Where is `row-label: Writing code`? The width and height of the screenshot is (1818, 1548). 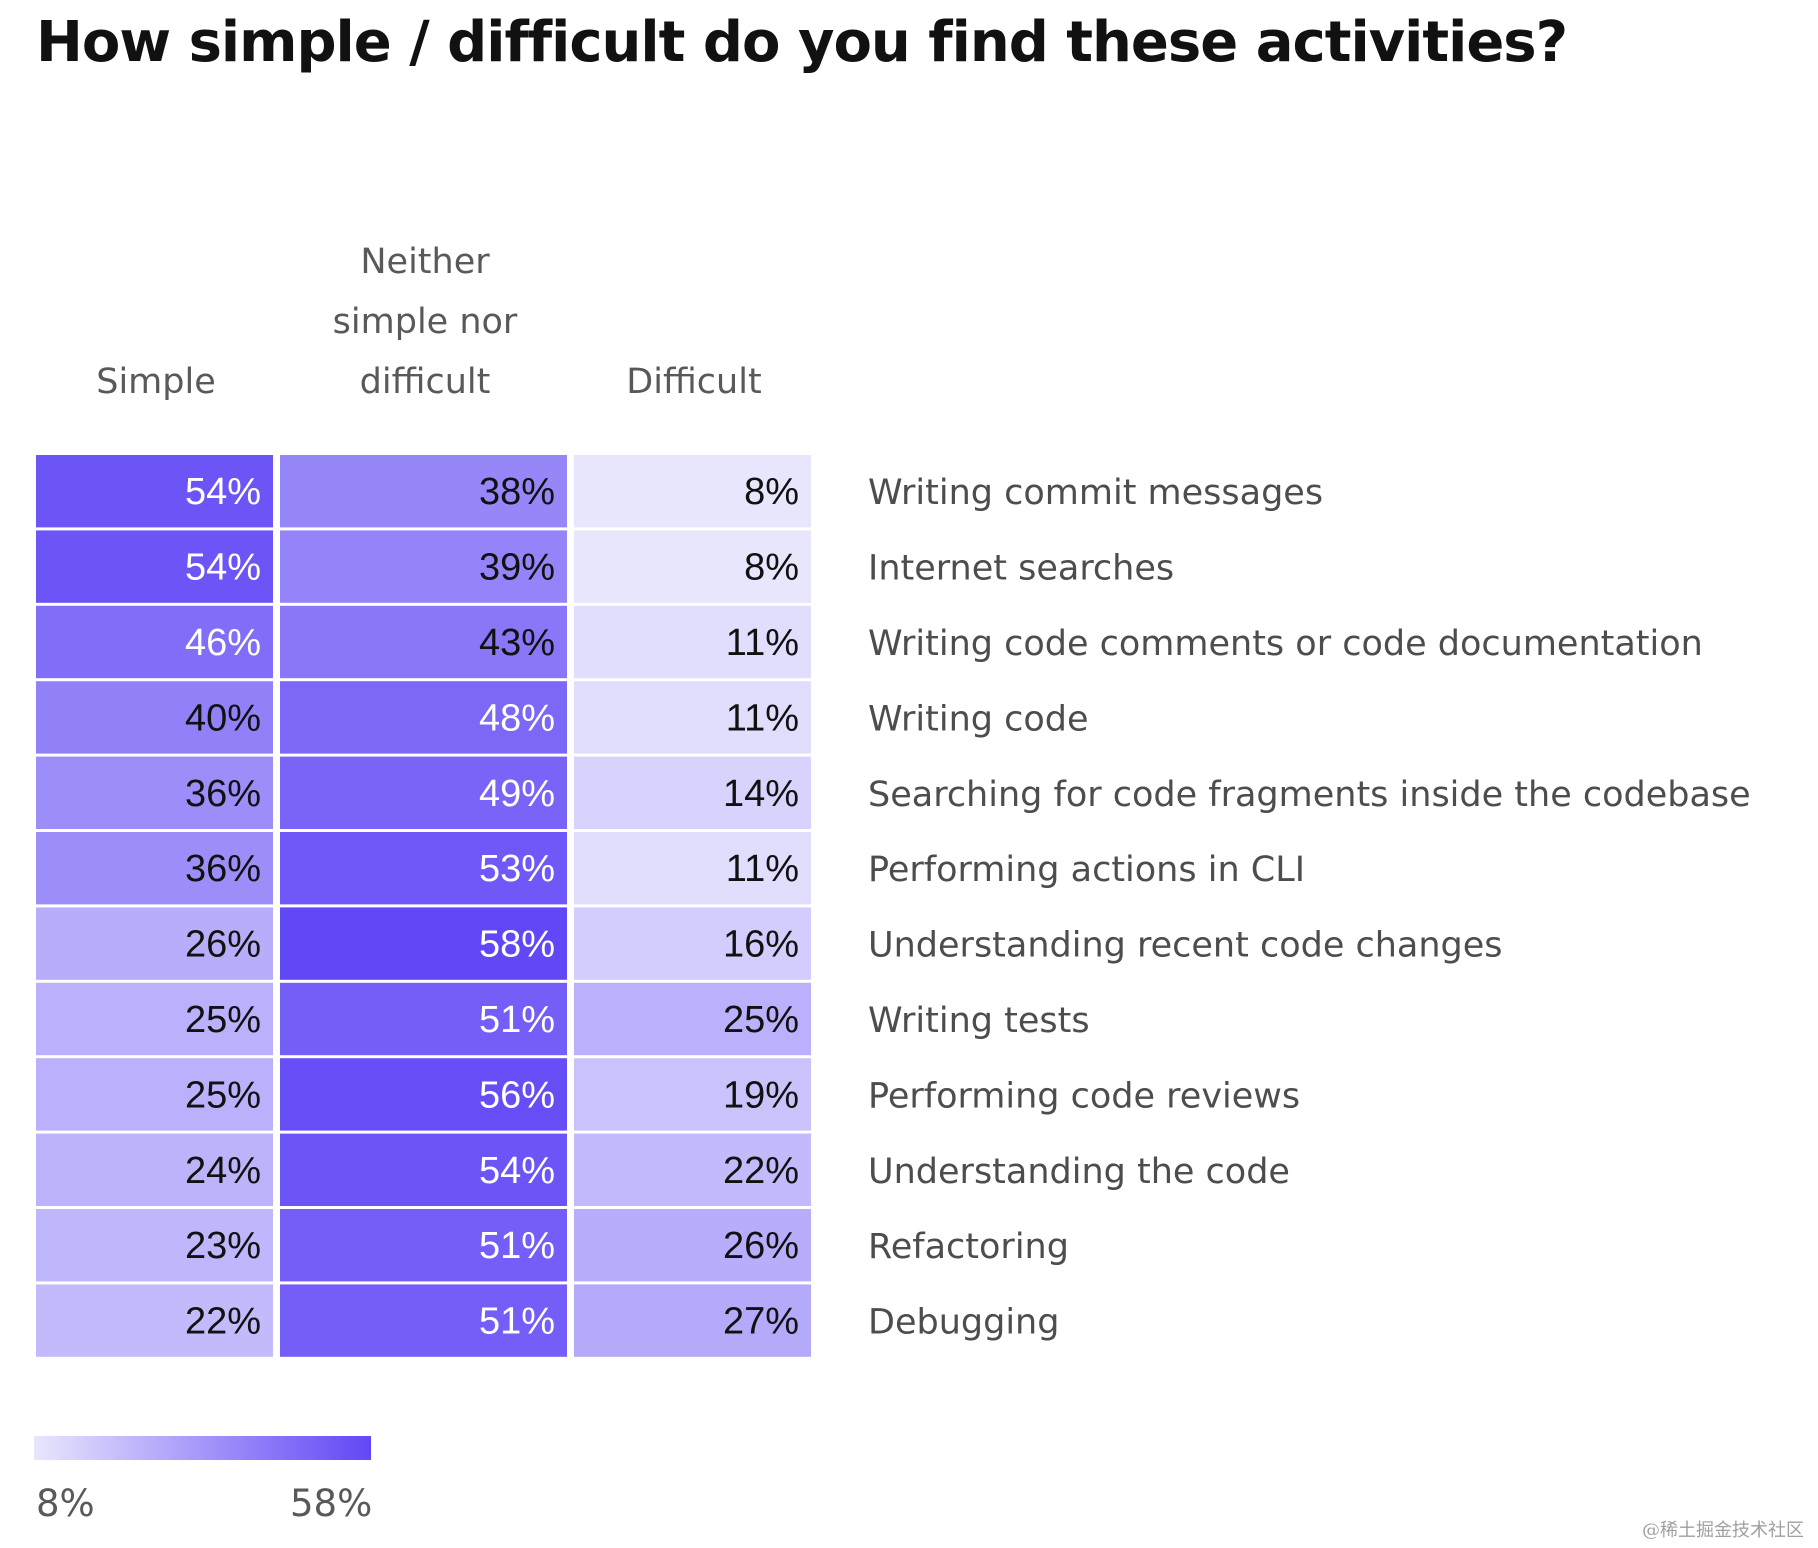 row-label: Writing code is located at coordinates (978, 719).